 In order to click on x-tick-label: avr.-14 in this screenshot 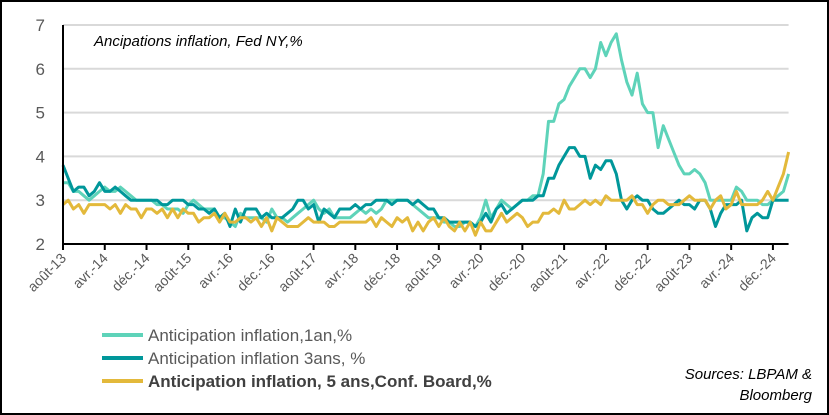, I will do `click(90, 271)`.